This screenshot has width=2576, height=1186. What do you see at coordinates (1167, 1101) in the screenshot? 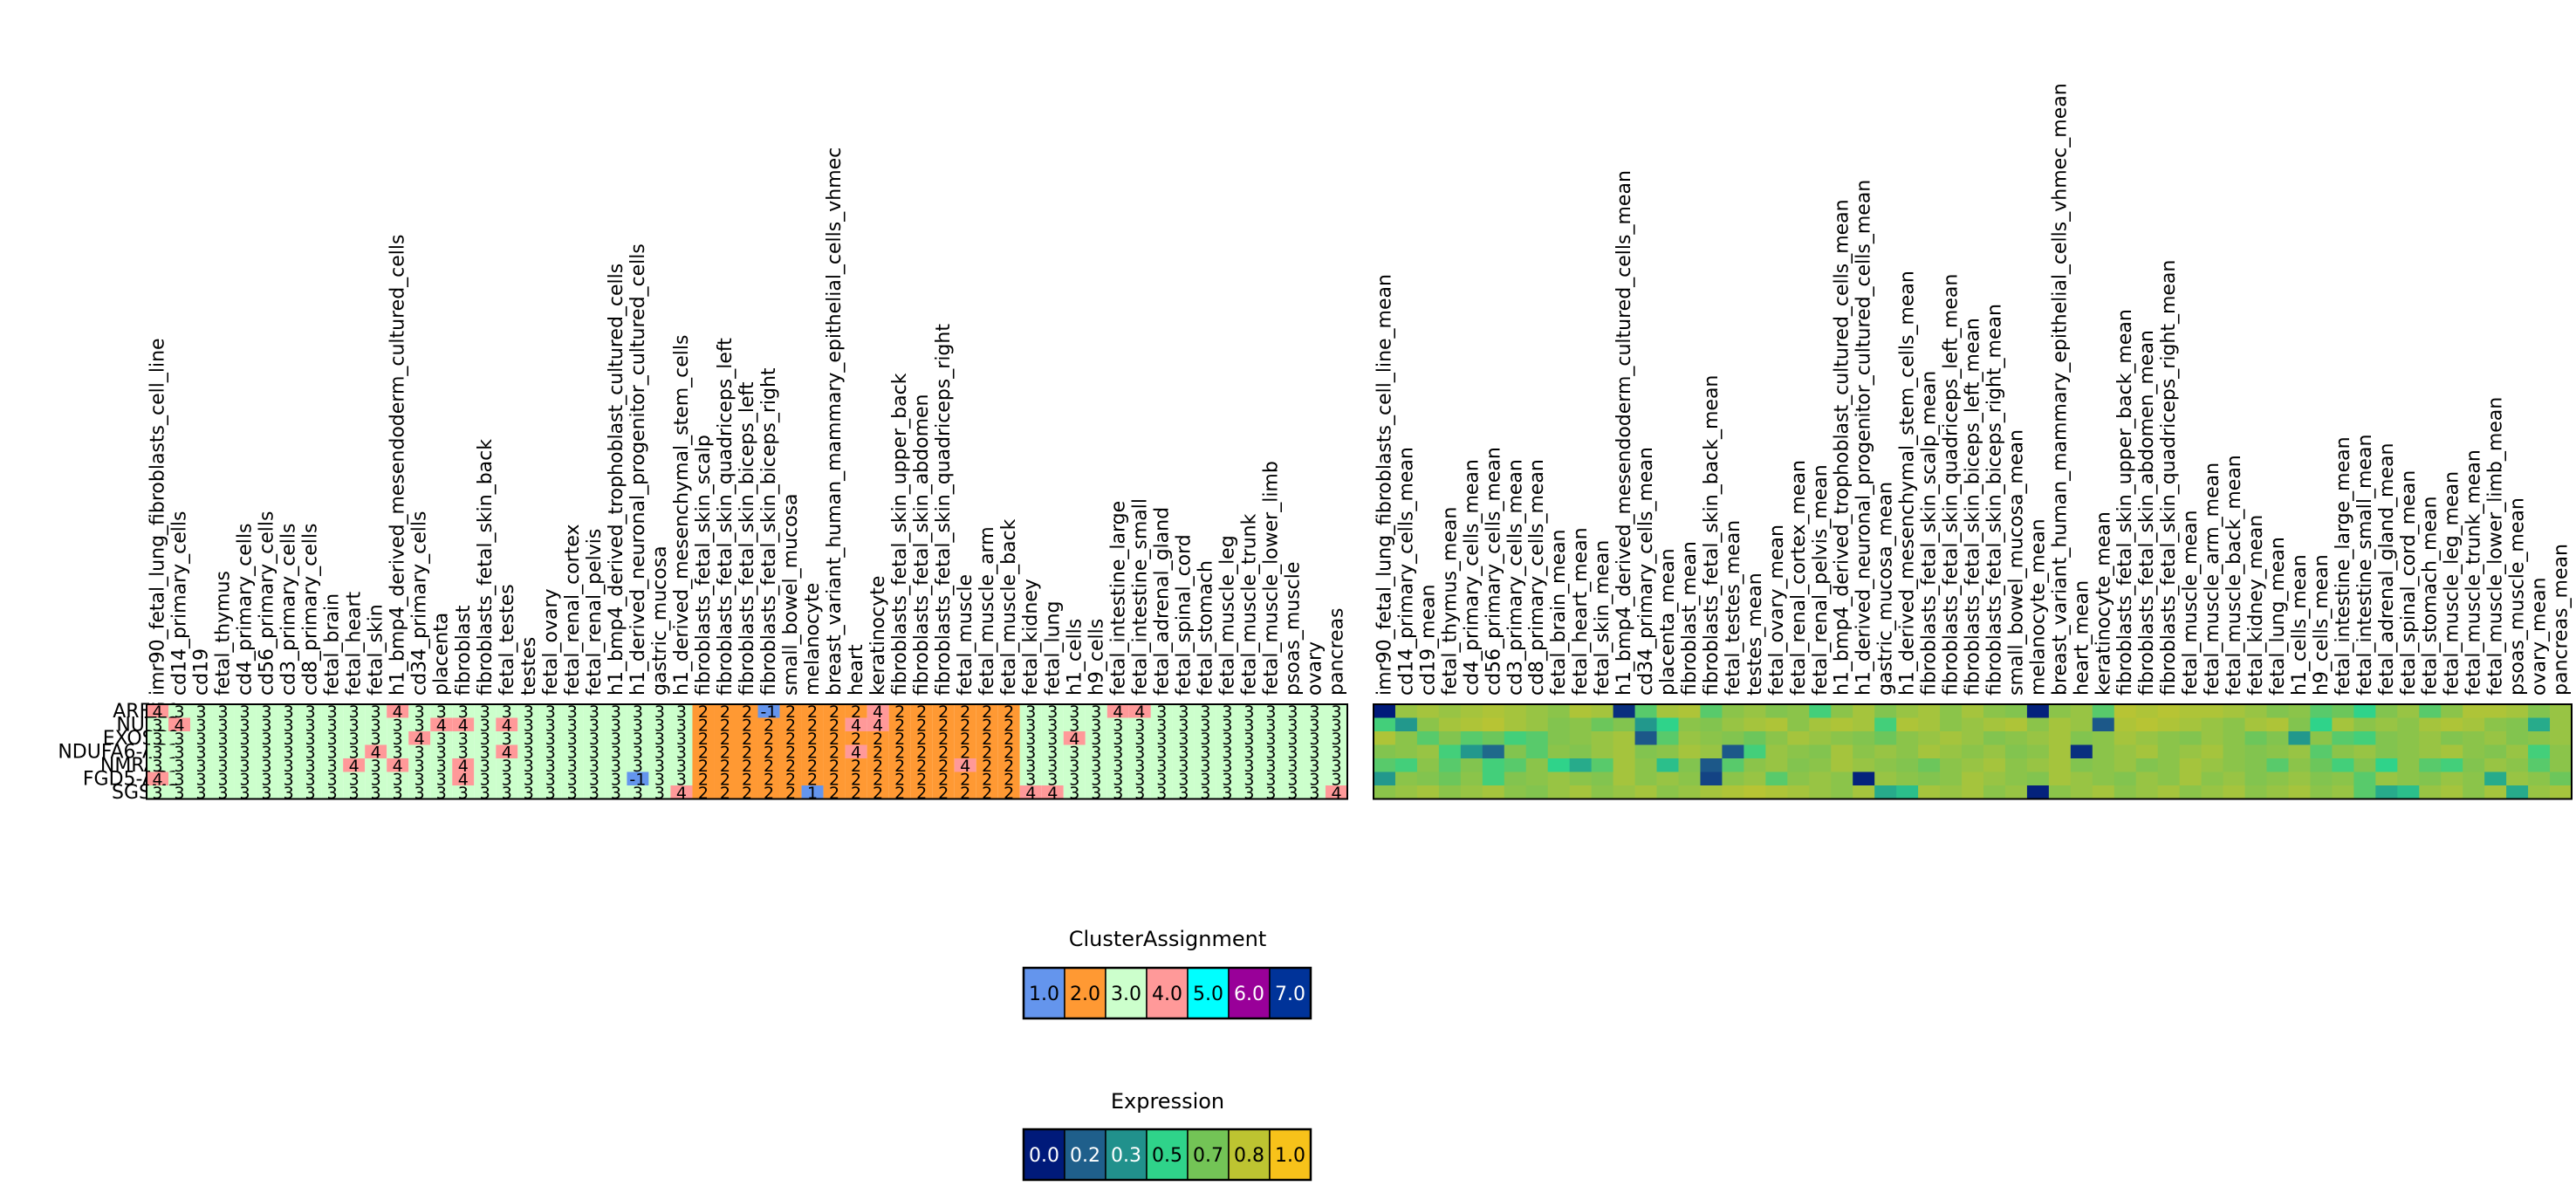
I see `expression-legend-title: Expression` at bounding box center [1167, 1101].